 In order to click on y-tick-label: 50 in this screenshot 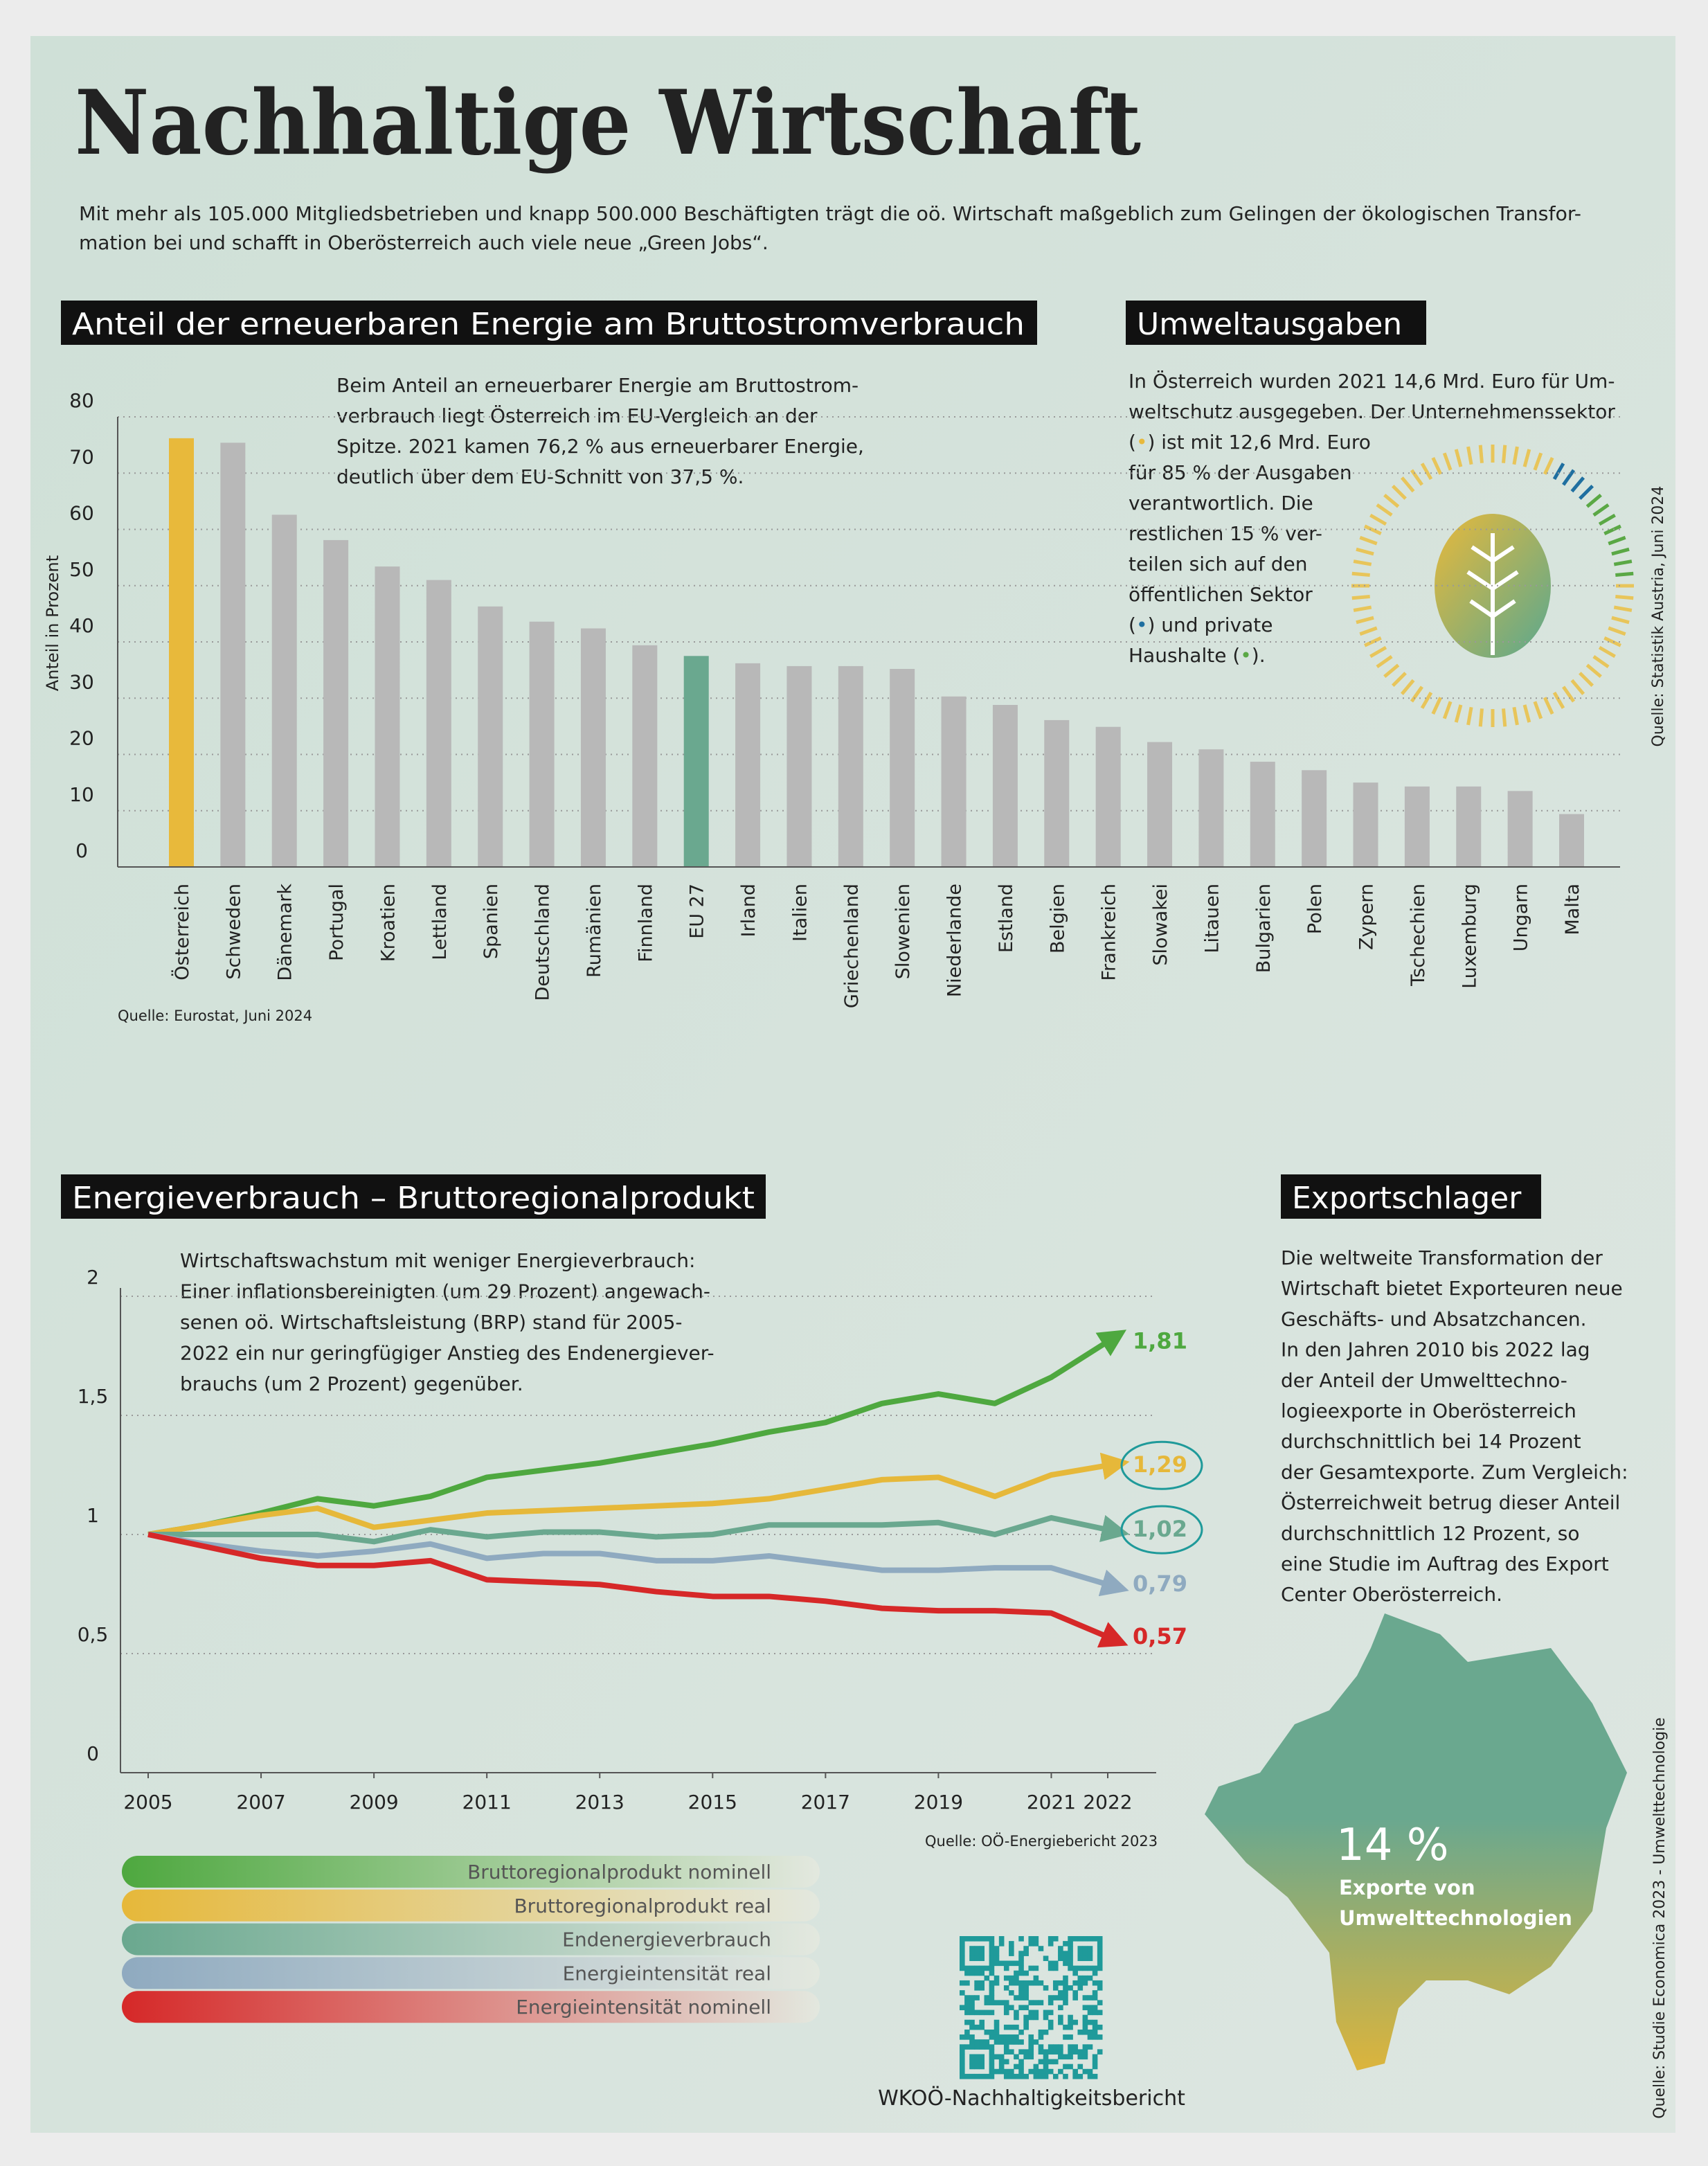, I will do `click(81, 569)`.